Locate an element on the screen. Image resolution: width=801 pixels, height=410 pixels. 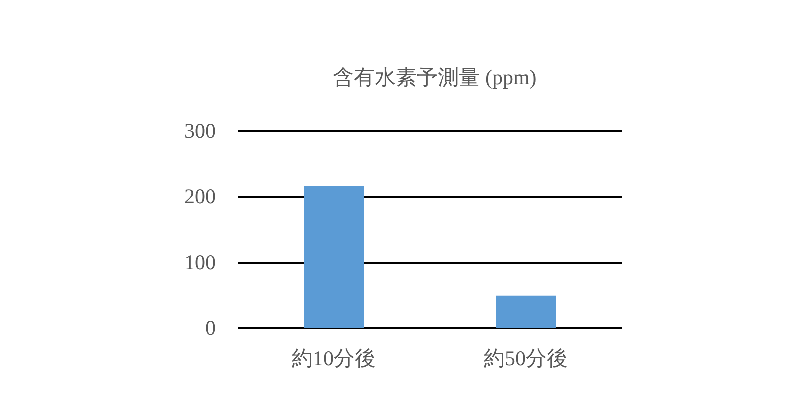
y-tick-label: 0 is located at coordinates (211, 328).